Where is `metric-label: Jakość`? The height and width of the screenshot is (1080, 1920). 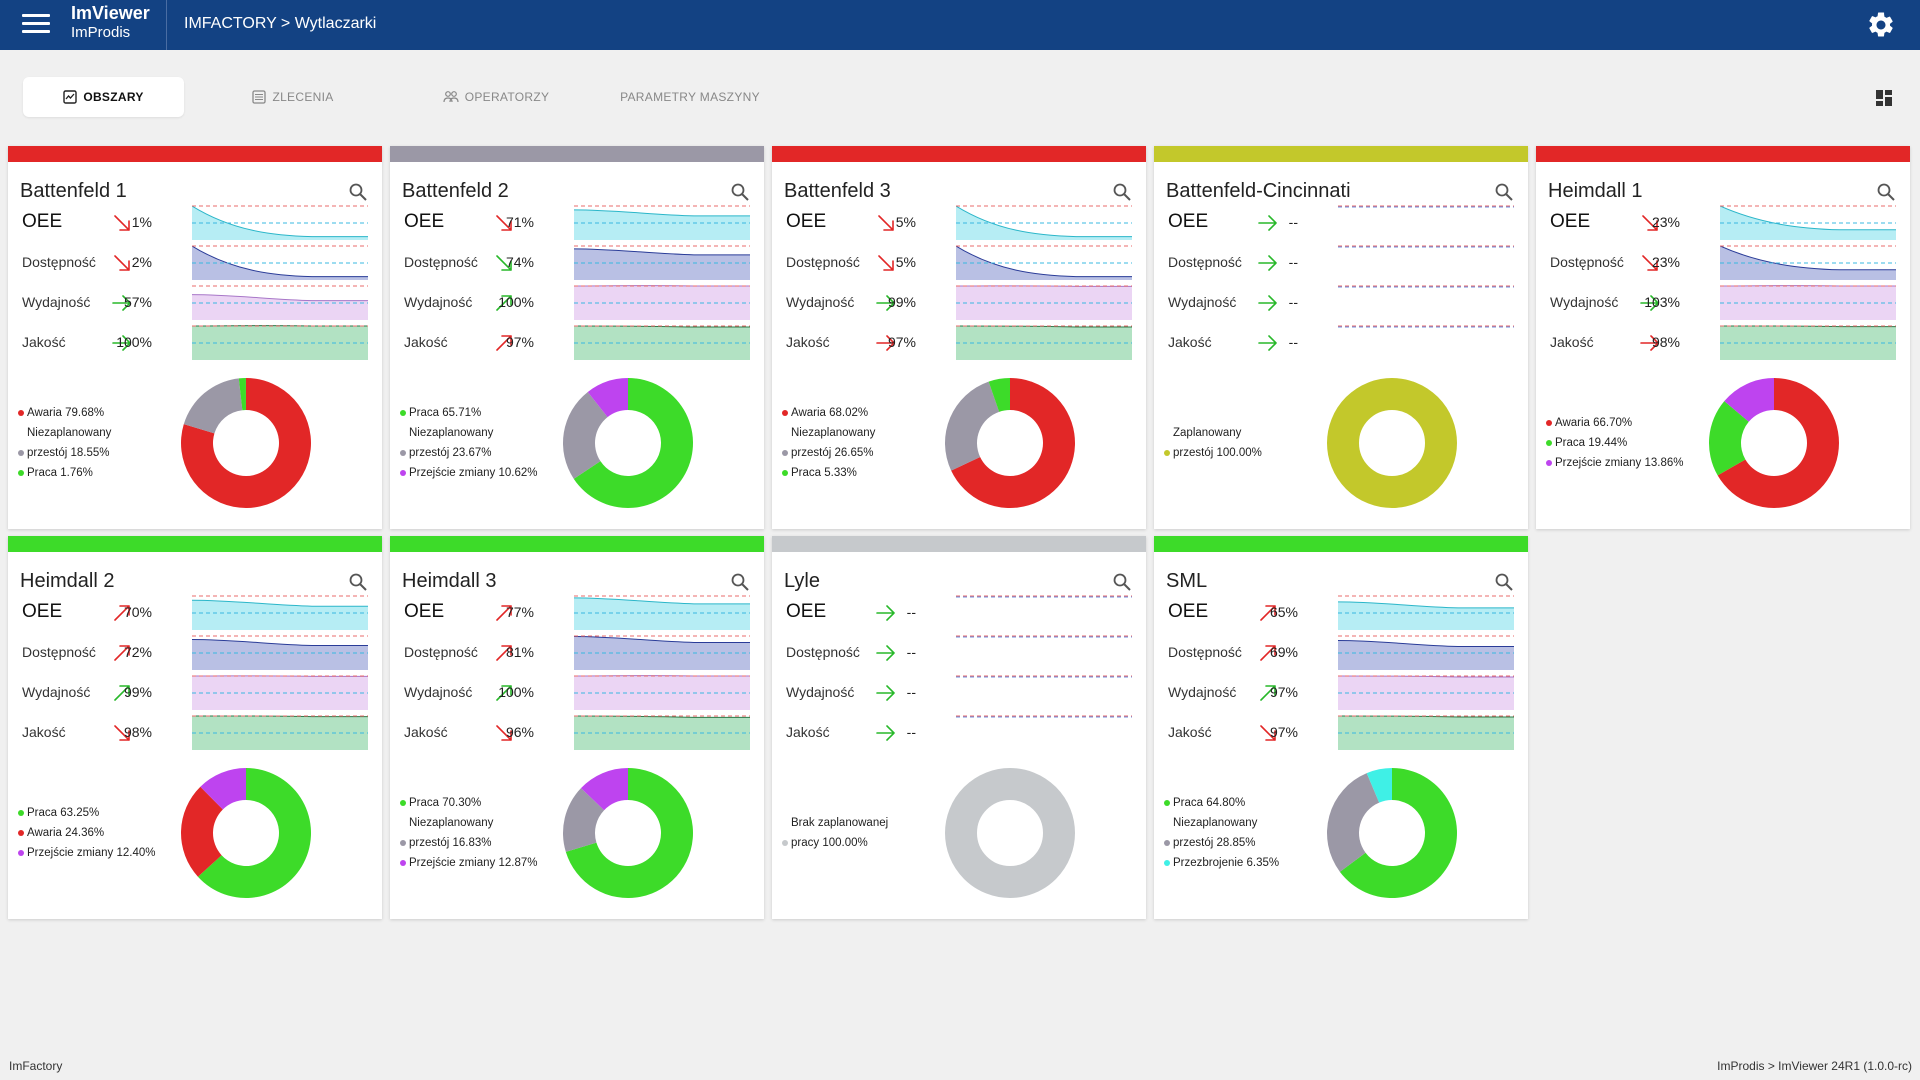 metric-label: Jakość is located at coordinates (426, 732).